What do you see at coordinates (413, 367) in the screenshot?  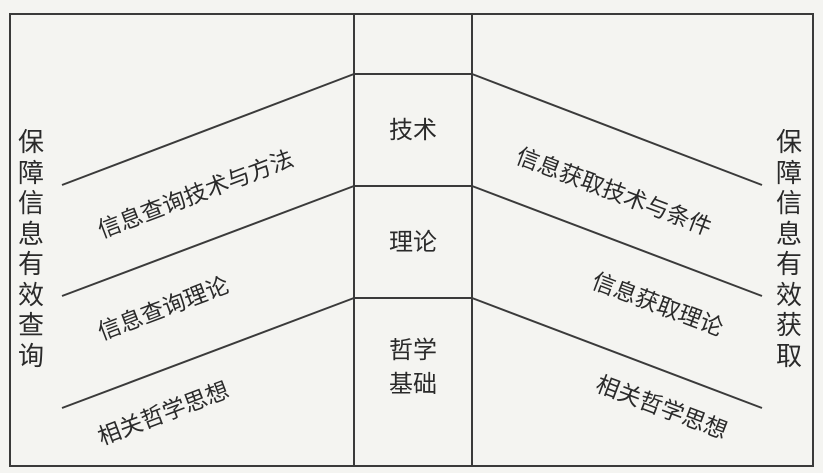 I see `center-layer-philosophy: 哲学 基础` at bounding box center [413, 367].